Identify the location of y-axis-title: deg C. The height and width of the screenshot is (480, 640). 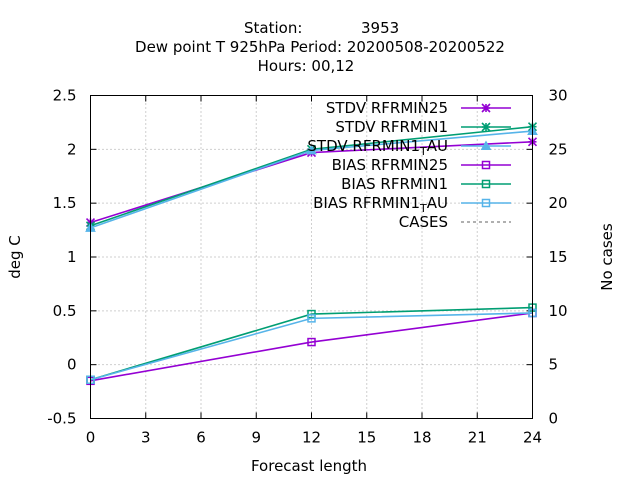
(15, 257).